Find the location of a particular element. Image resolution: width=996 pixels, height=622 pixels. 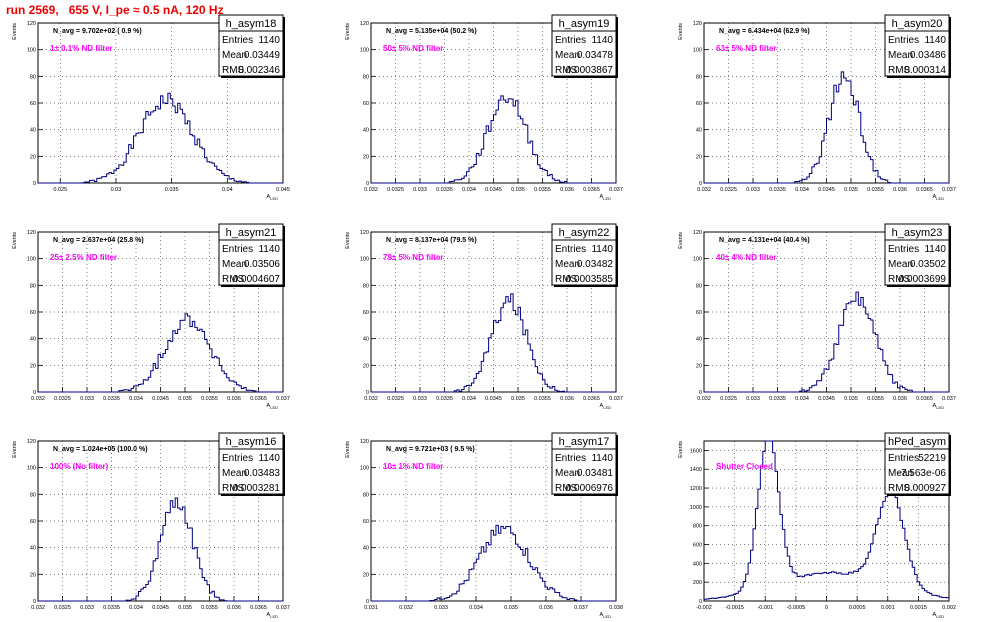

y-tick-label: 1600 is located at coordinates (696, 451).